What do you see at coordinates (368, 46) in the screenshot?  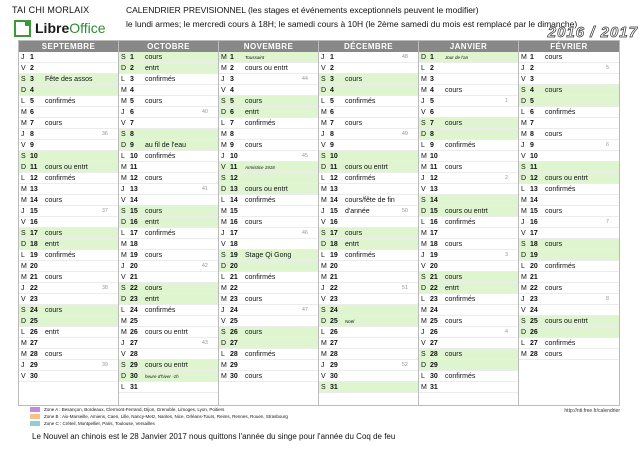 I see `month-header: DÉCEMBRE` at bounding box center [368, 46].